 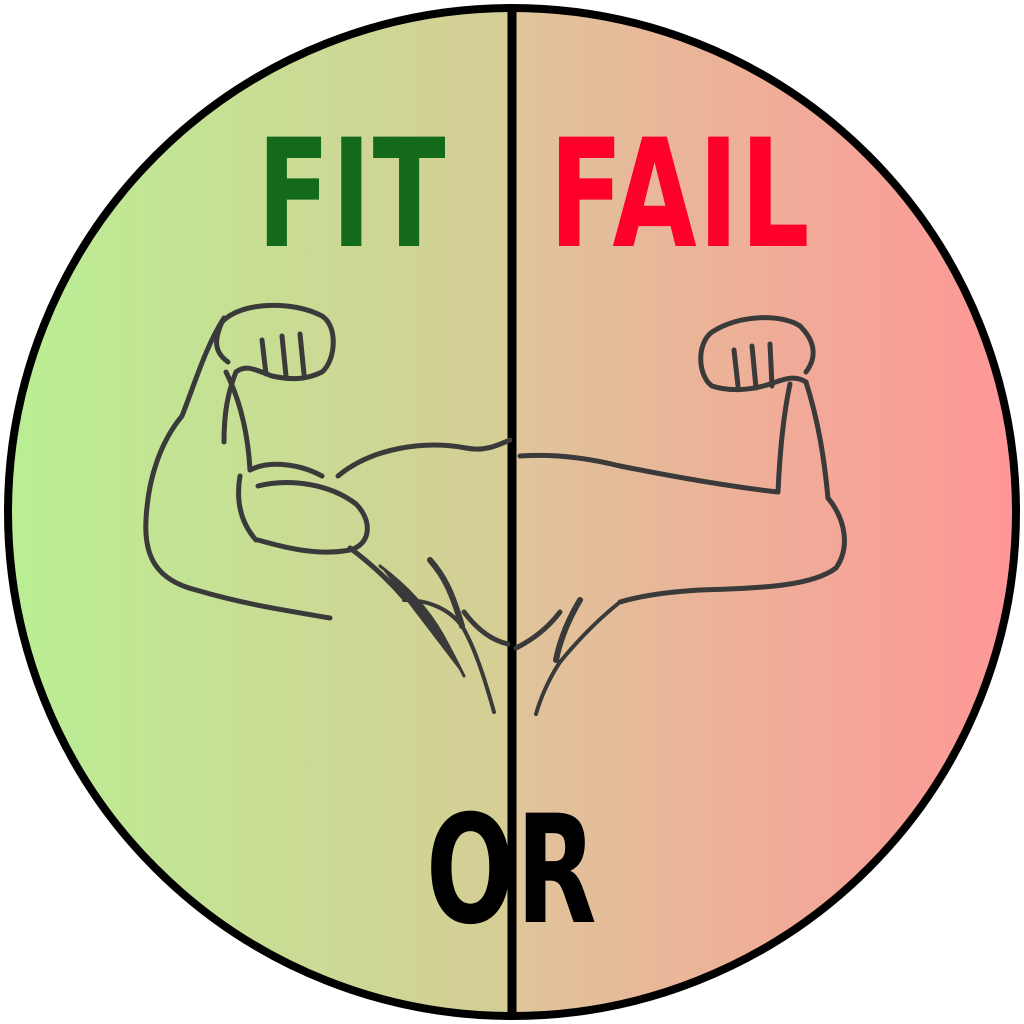 I want to click on fit-label: FIT, so click(x=352, y=195).